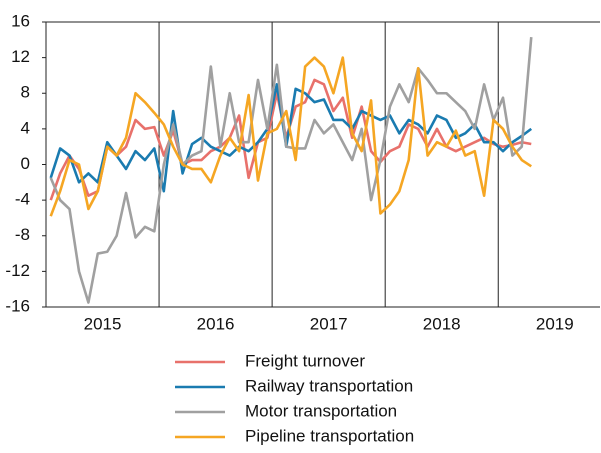  Describe the element at coordinates (305, 360) in the screenshot. I see `legend-label: Freight turnover` at that location.